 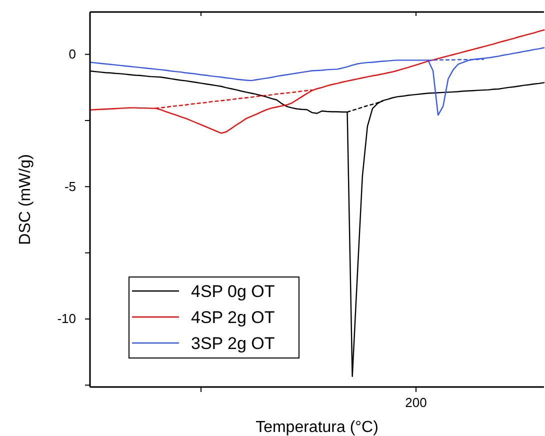 What do you see at coordinates (66, 318) in the screenshot?
I see `y-tick-label: -10` at bounding box center [66, 318].